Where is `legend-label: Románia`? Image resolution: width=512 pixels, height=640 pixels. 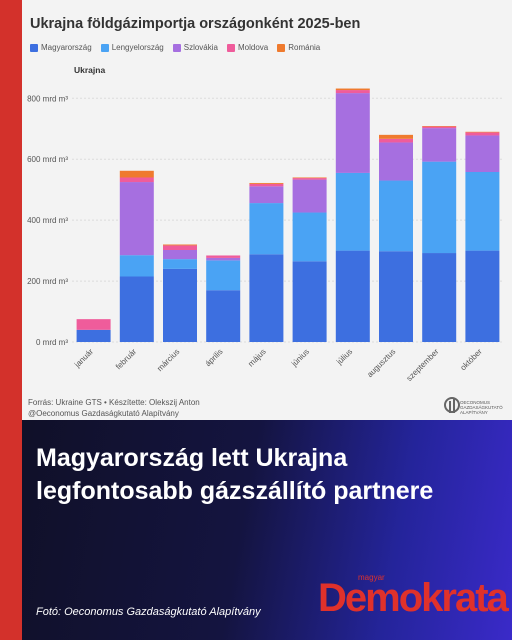
legend-label: Románia is located at coordinates (304, 47).